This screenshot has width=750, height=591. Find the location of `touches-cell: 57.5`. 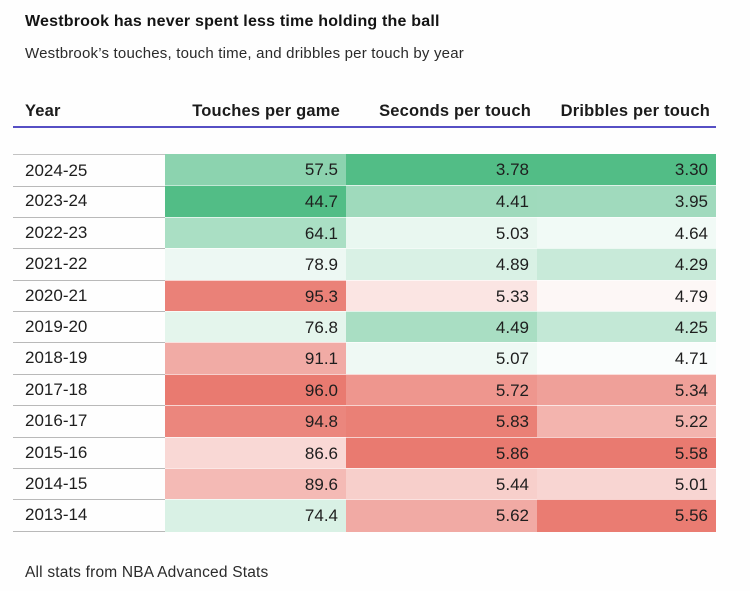

touches-cell: 57.5 is located at coordinates (255, 171).